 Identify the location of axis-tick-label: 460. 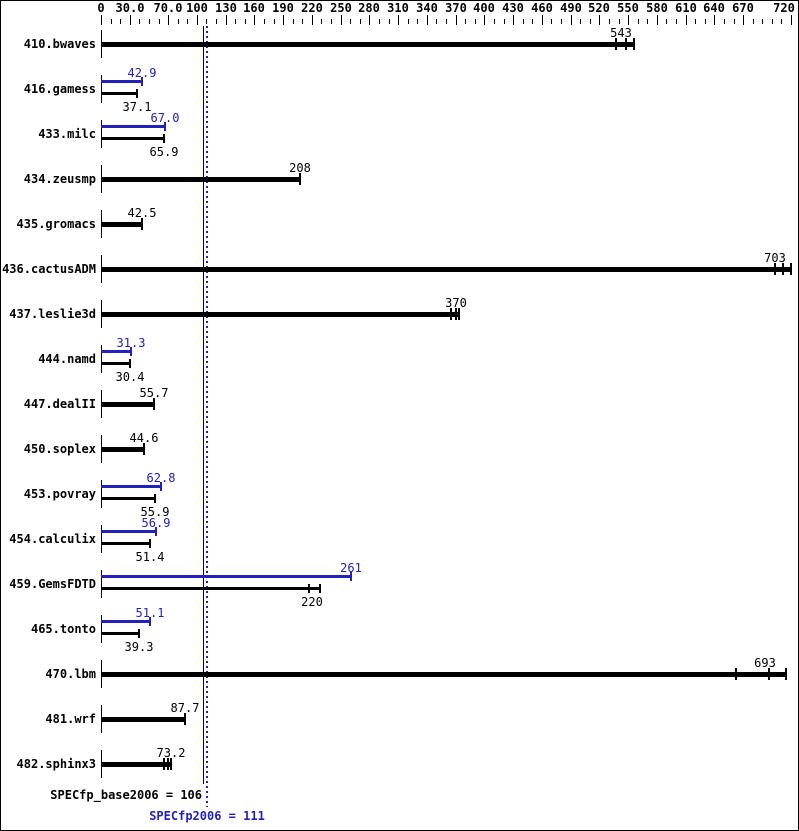
(542, 8).